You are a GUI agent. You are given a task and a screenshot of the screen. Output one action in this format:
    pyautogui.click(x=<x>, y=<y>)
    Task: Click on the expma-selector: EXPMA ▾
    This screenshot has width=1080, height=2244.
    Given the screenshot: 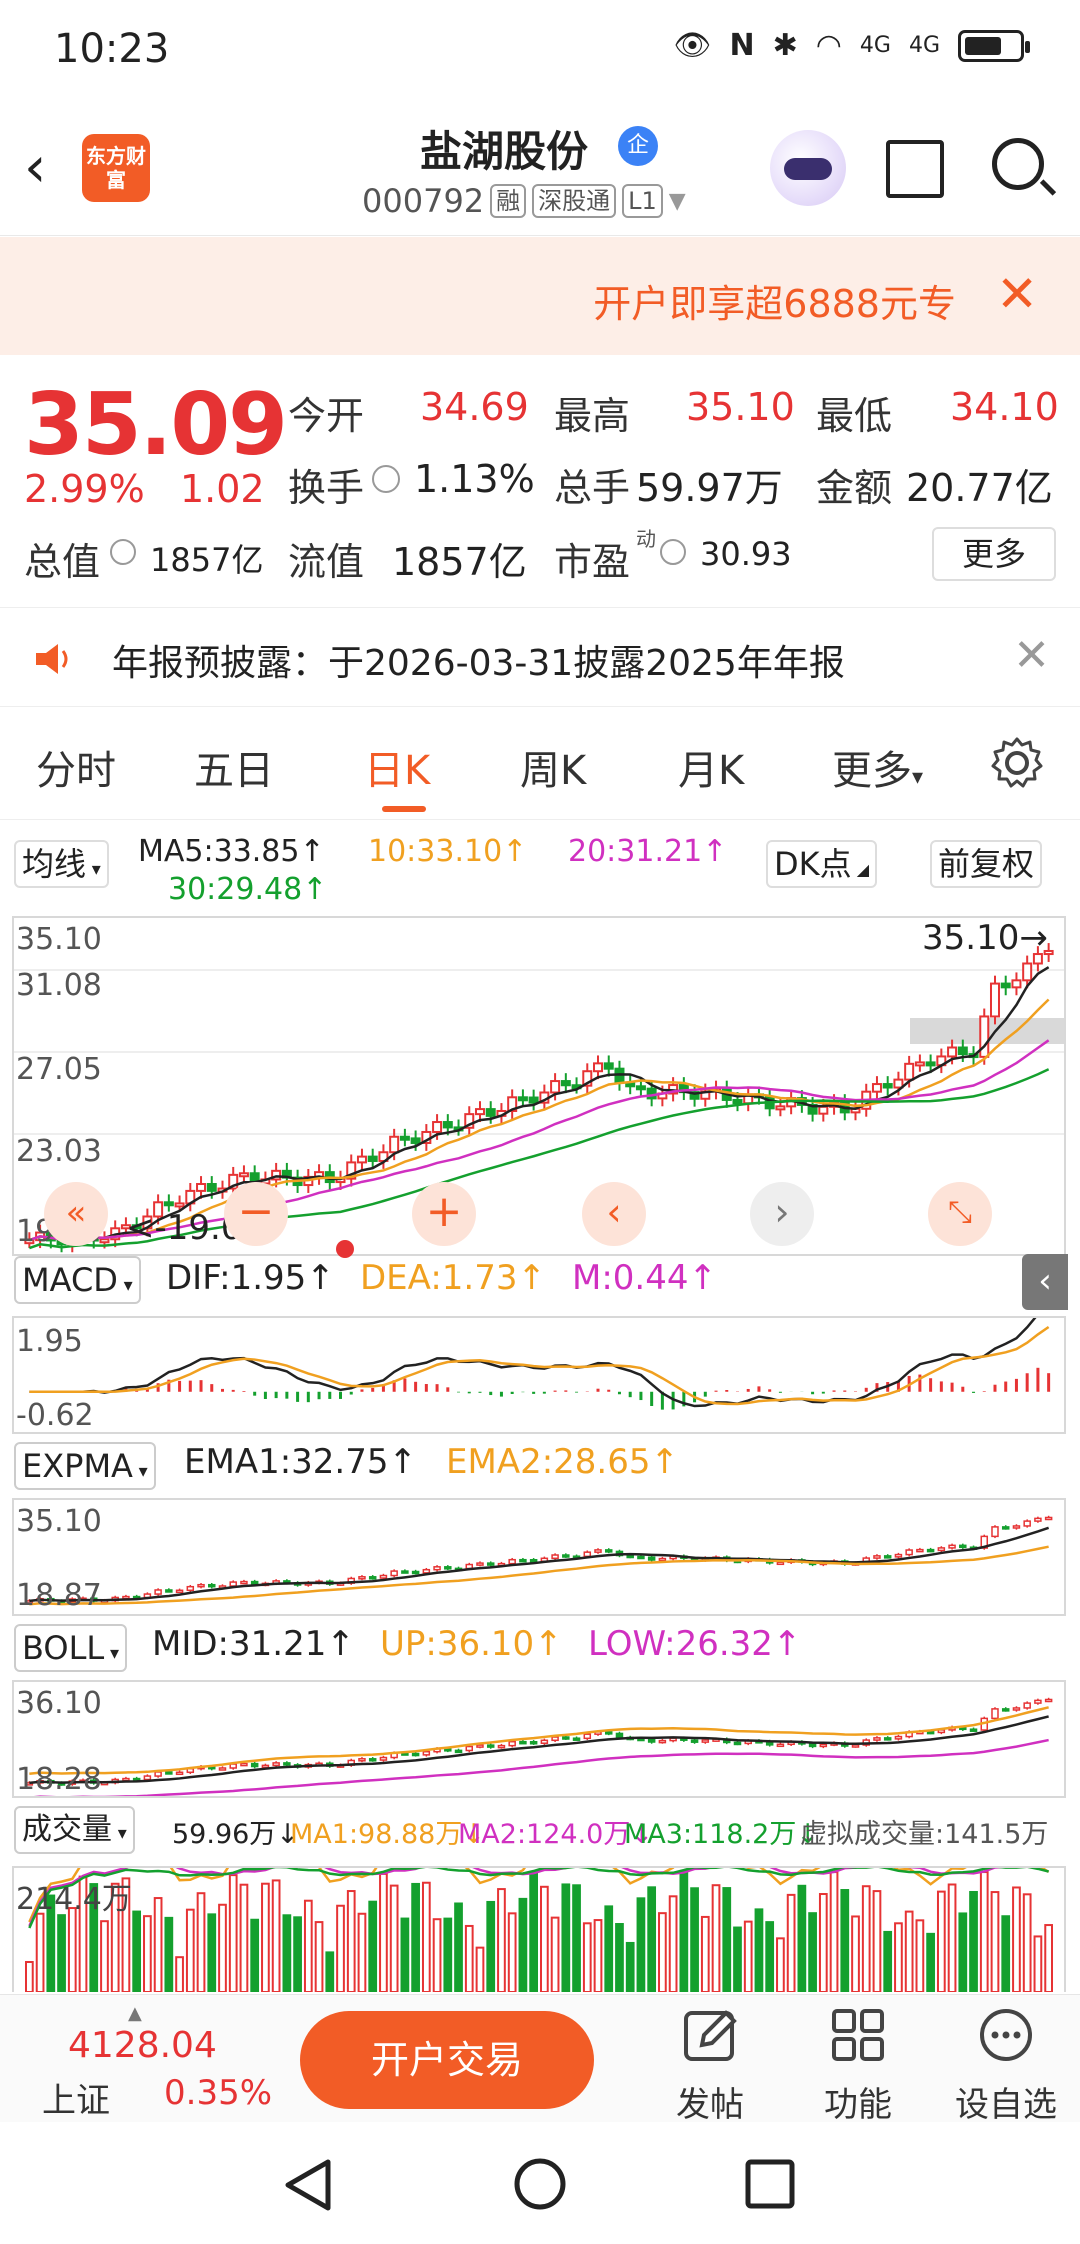 What is the action you would take?
    pyautogui.click(x=85, y=1466)
    